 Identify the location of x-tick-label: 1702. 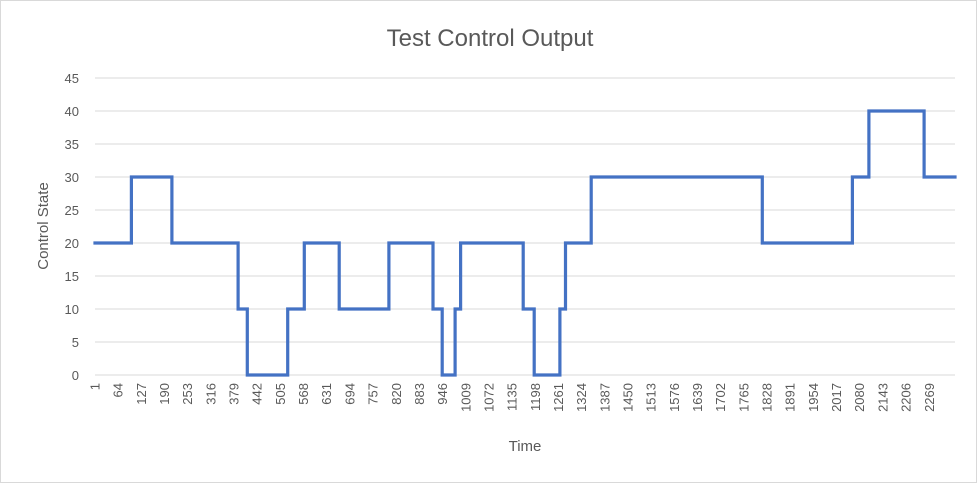
(720, 397).